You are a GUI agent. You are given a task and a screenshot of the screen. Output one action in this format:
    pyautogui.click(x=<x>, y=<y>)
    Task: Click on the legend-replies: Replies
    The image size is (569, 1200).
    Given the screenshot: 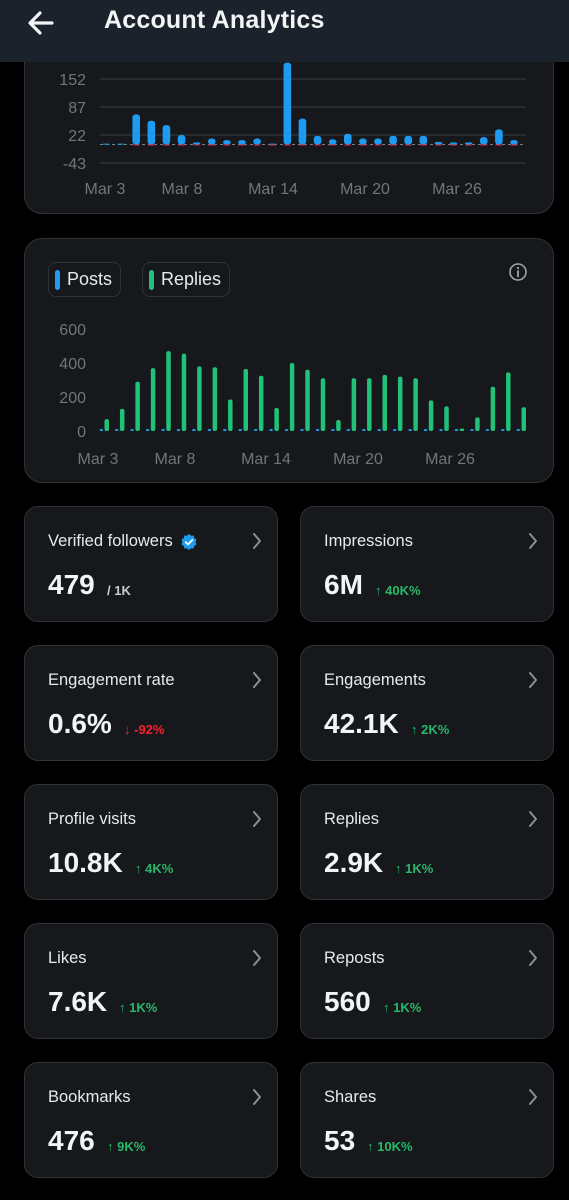 What is the action you would take?
    pyautogui.click(x=186, y=279)
    